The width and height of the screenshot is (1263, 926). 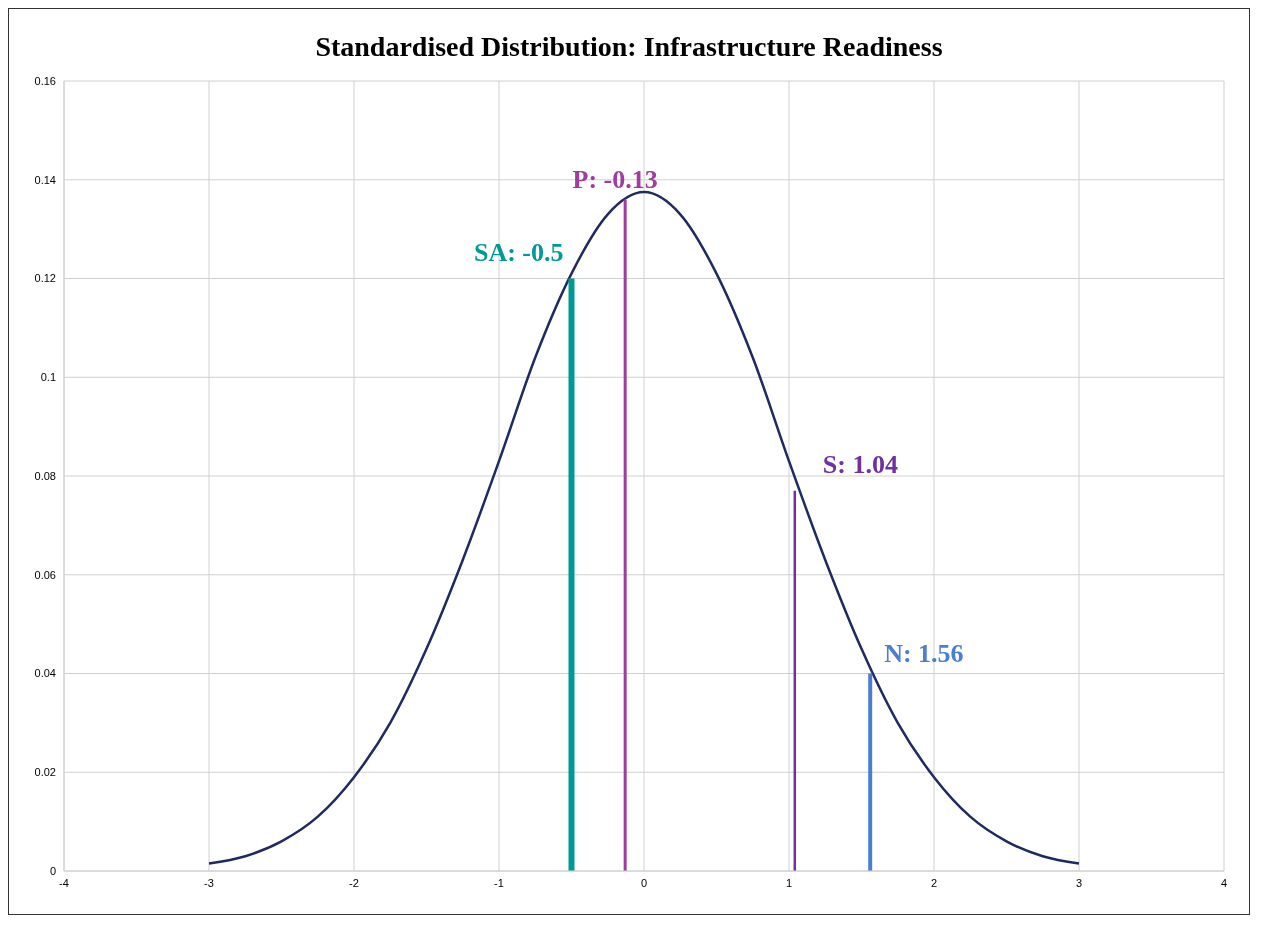 I want to click on x-tick-label: -1, so click(x=499, y=882).